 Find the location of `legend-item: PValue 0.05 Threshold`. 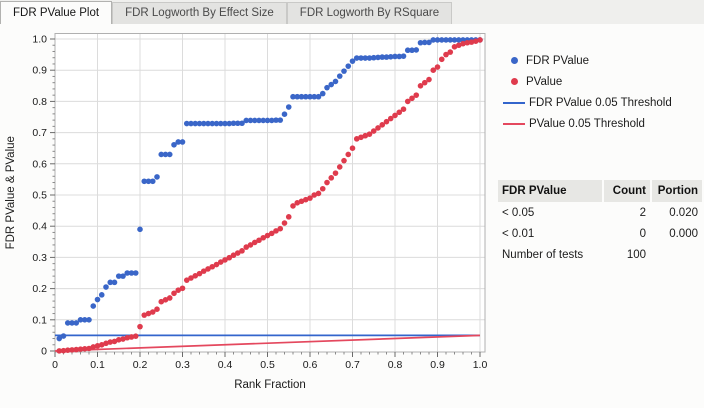

legend-item: PValue 0.05 Threshold is located at coordinates (587, 123).